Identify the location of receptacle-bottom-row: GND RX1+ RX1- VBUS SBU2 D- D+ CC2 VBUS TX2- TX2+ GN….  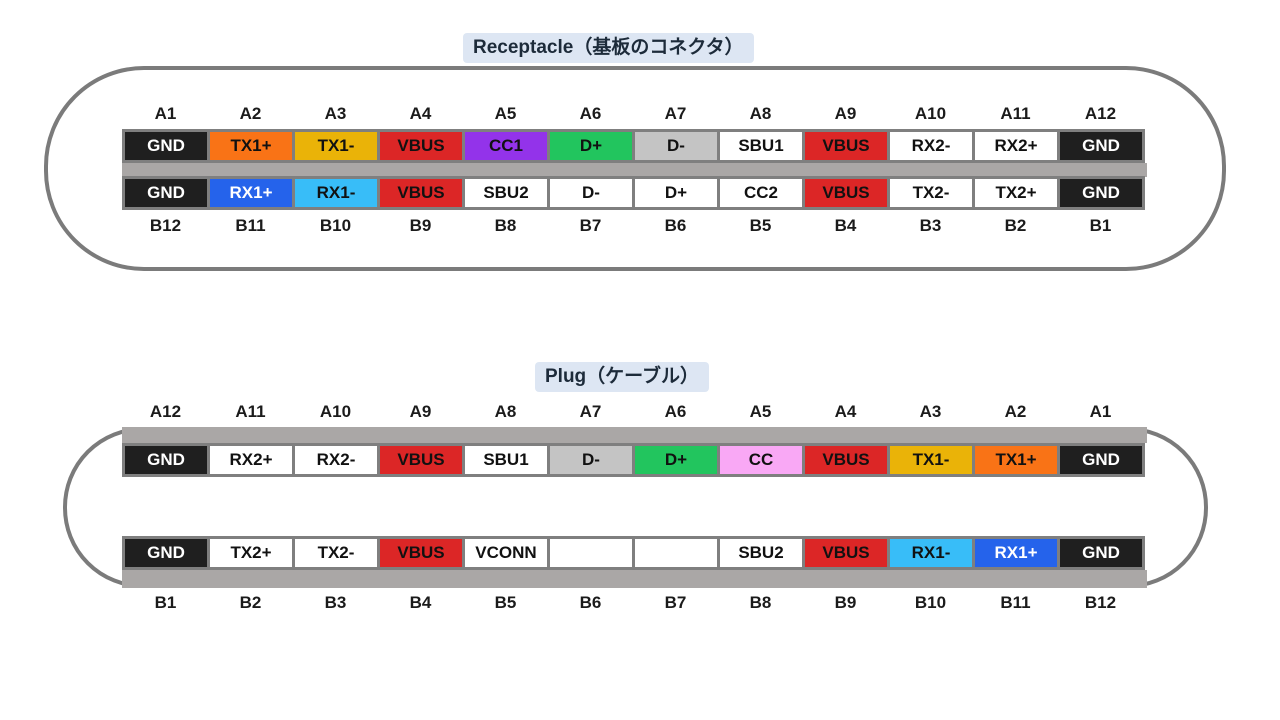
(633, 193).